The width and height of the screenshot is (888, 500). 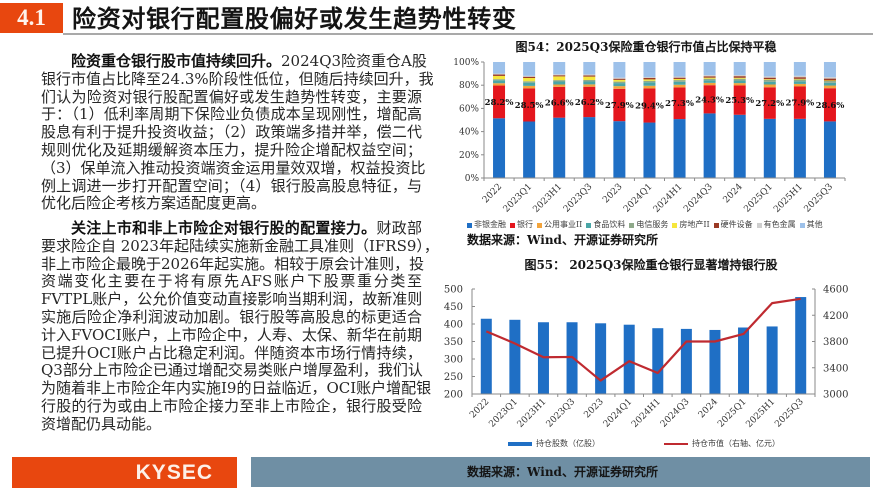 I want to click on text-line: Q3部分上市险企已通过增配交易类账户增厚盈利，我们认, so click(x=232, y=370).